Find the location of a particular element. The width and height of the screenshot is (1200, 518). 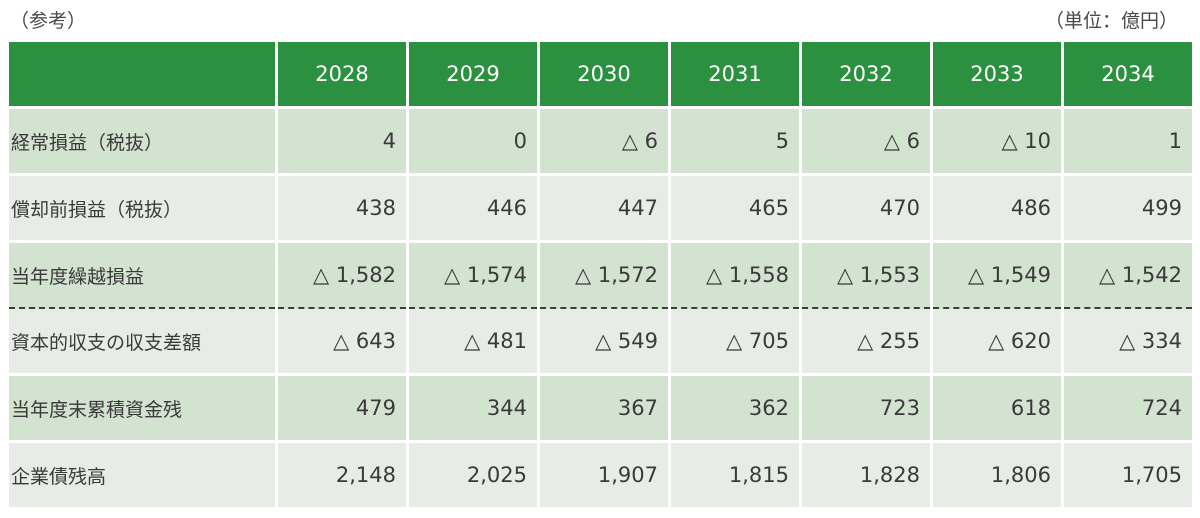

year-header: 2029 is located at coordinates (473, 75).